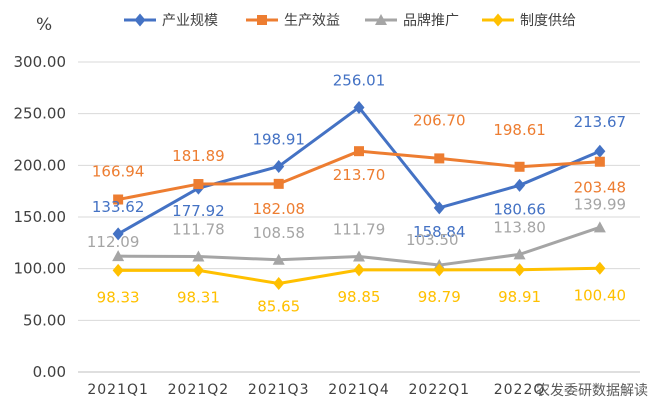 The height and width of the screenshot is (406, 660). Describe the element at coordinates (278, 209) in the screenshot. I see `data-label: 182.08` at that location.